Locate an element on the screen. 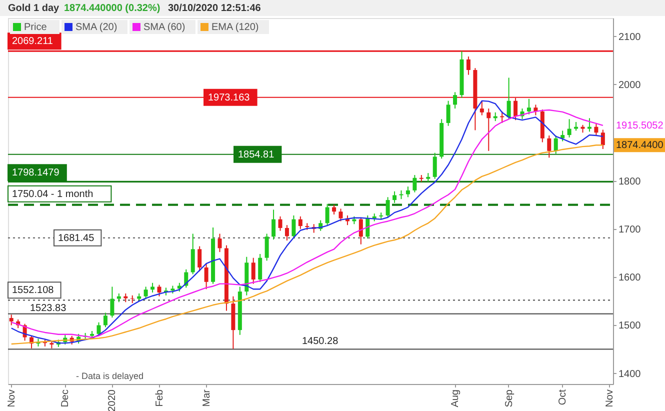 The height and width of the screenshot is (411, 665). legend-label: SMA (20) is located at coordinates (97, 27).